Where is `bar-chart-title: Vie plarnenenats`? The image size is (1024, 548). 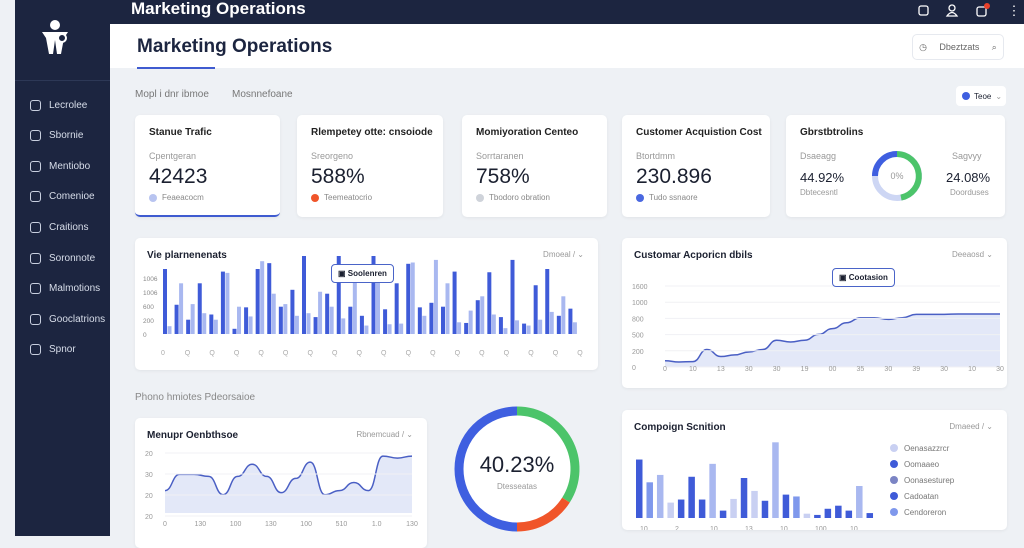 bar-chart-title: Vie plarnenenats is located at coordinates (187, 255).